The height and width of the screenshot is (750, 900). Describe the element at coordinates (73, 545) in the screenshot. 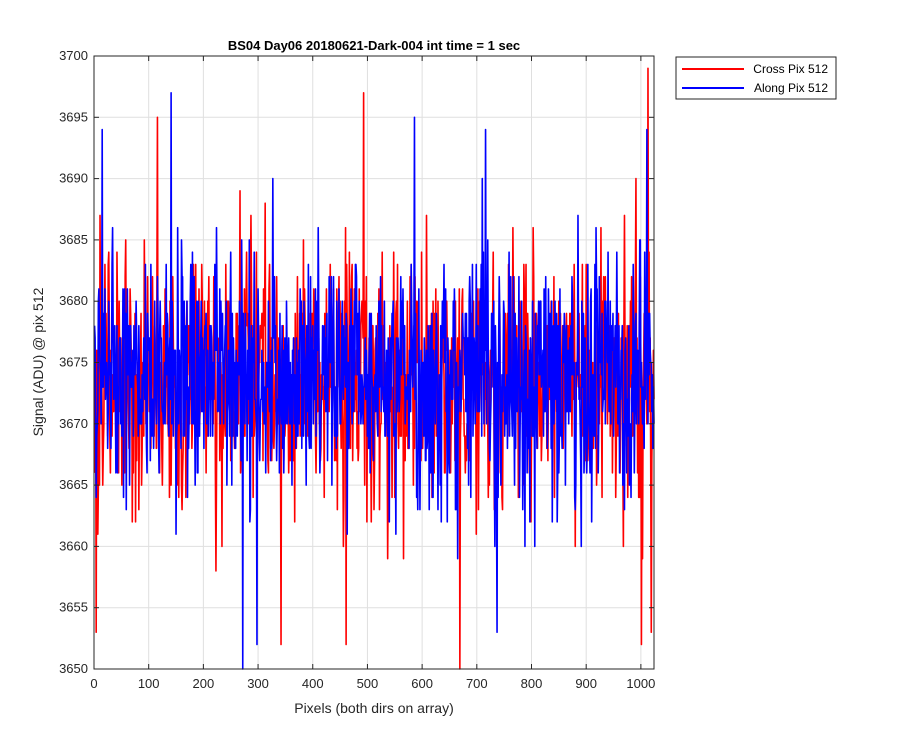

I see `y-tick-label: 3660` at that location.